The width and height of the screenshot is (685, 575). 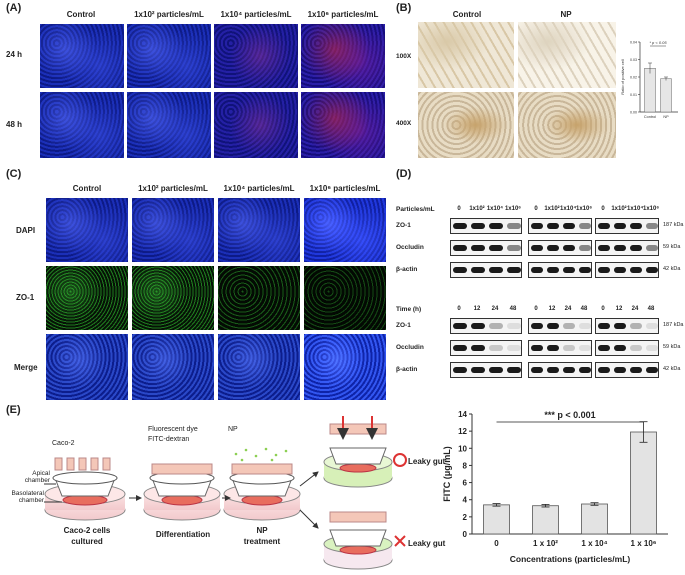 I want to click on panel-a-row-48h: 48 h, so click(x=14, y=124).